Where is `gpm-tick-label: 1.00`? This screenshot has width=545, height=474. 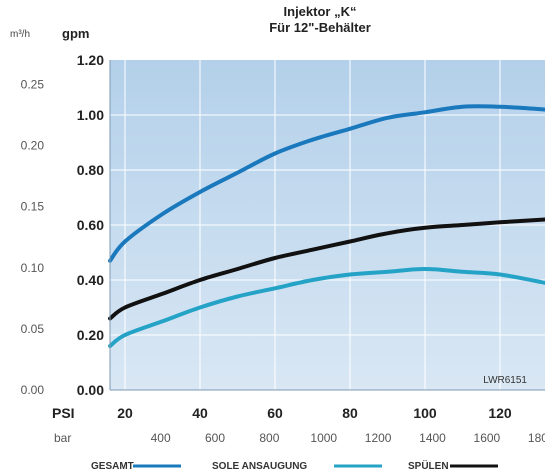
gpm-tick-label: 1.00 is located at coordinates (90, 115).